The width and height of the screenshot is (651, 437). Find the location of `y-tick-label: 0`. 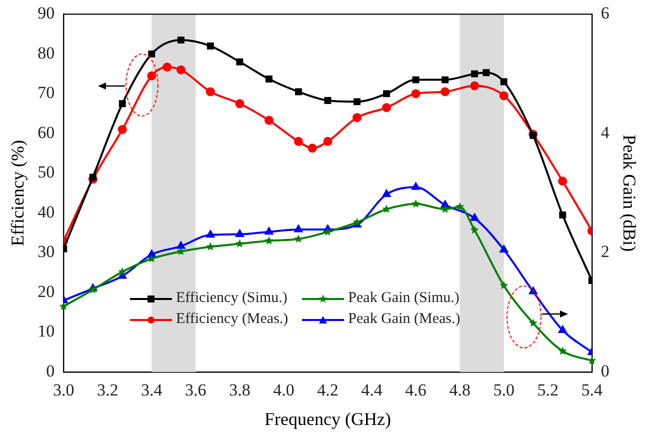

y-tick-label: 0 is located at coordinates (50, 370).